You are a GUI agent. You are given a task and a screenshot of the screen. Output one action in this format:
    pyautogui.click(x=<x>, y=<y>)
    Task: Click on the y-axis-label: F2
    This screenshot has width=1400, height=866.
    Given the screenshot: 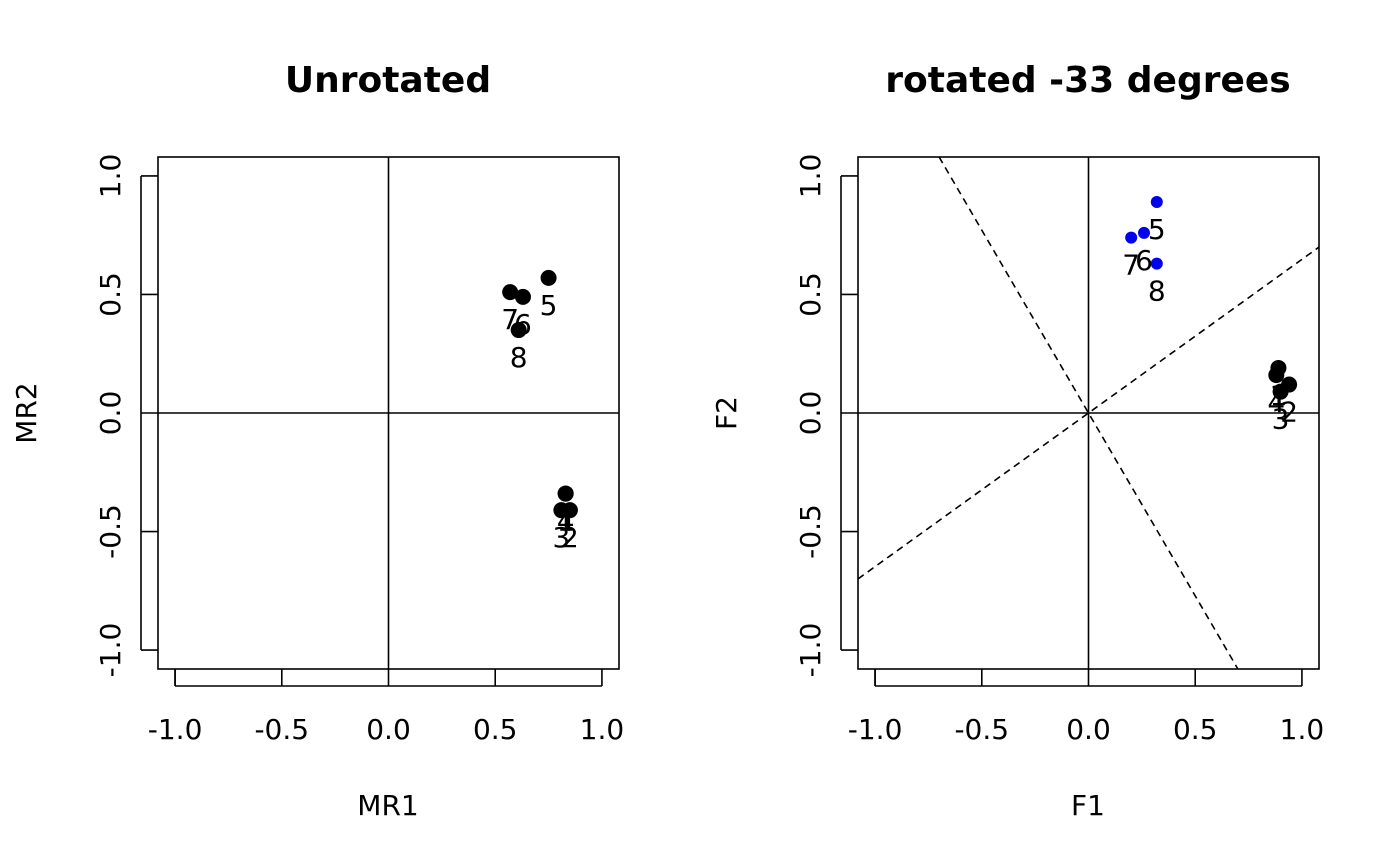 What is the action you would take?
    pyautogui.click(x=726, y=413)
    